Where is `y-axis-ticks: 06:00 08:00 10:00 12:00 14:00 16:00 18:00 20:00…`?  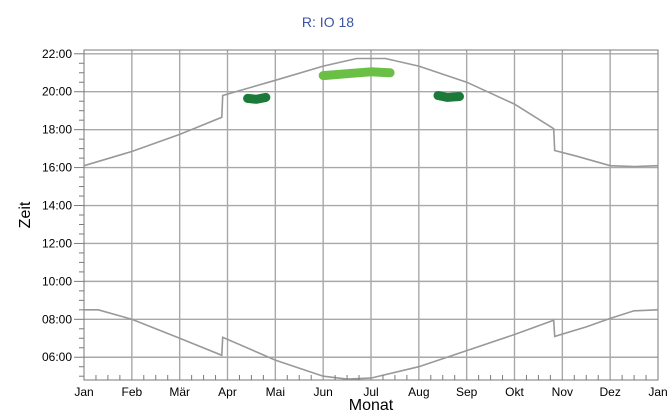
y-axis-ticks: 06:00 08:00 10:00 12:00 14:00 16:00 18:00 20:00… is located at coordinates (63, 211).